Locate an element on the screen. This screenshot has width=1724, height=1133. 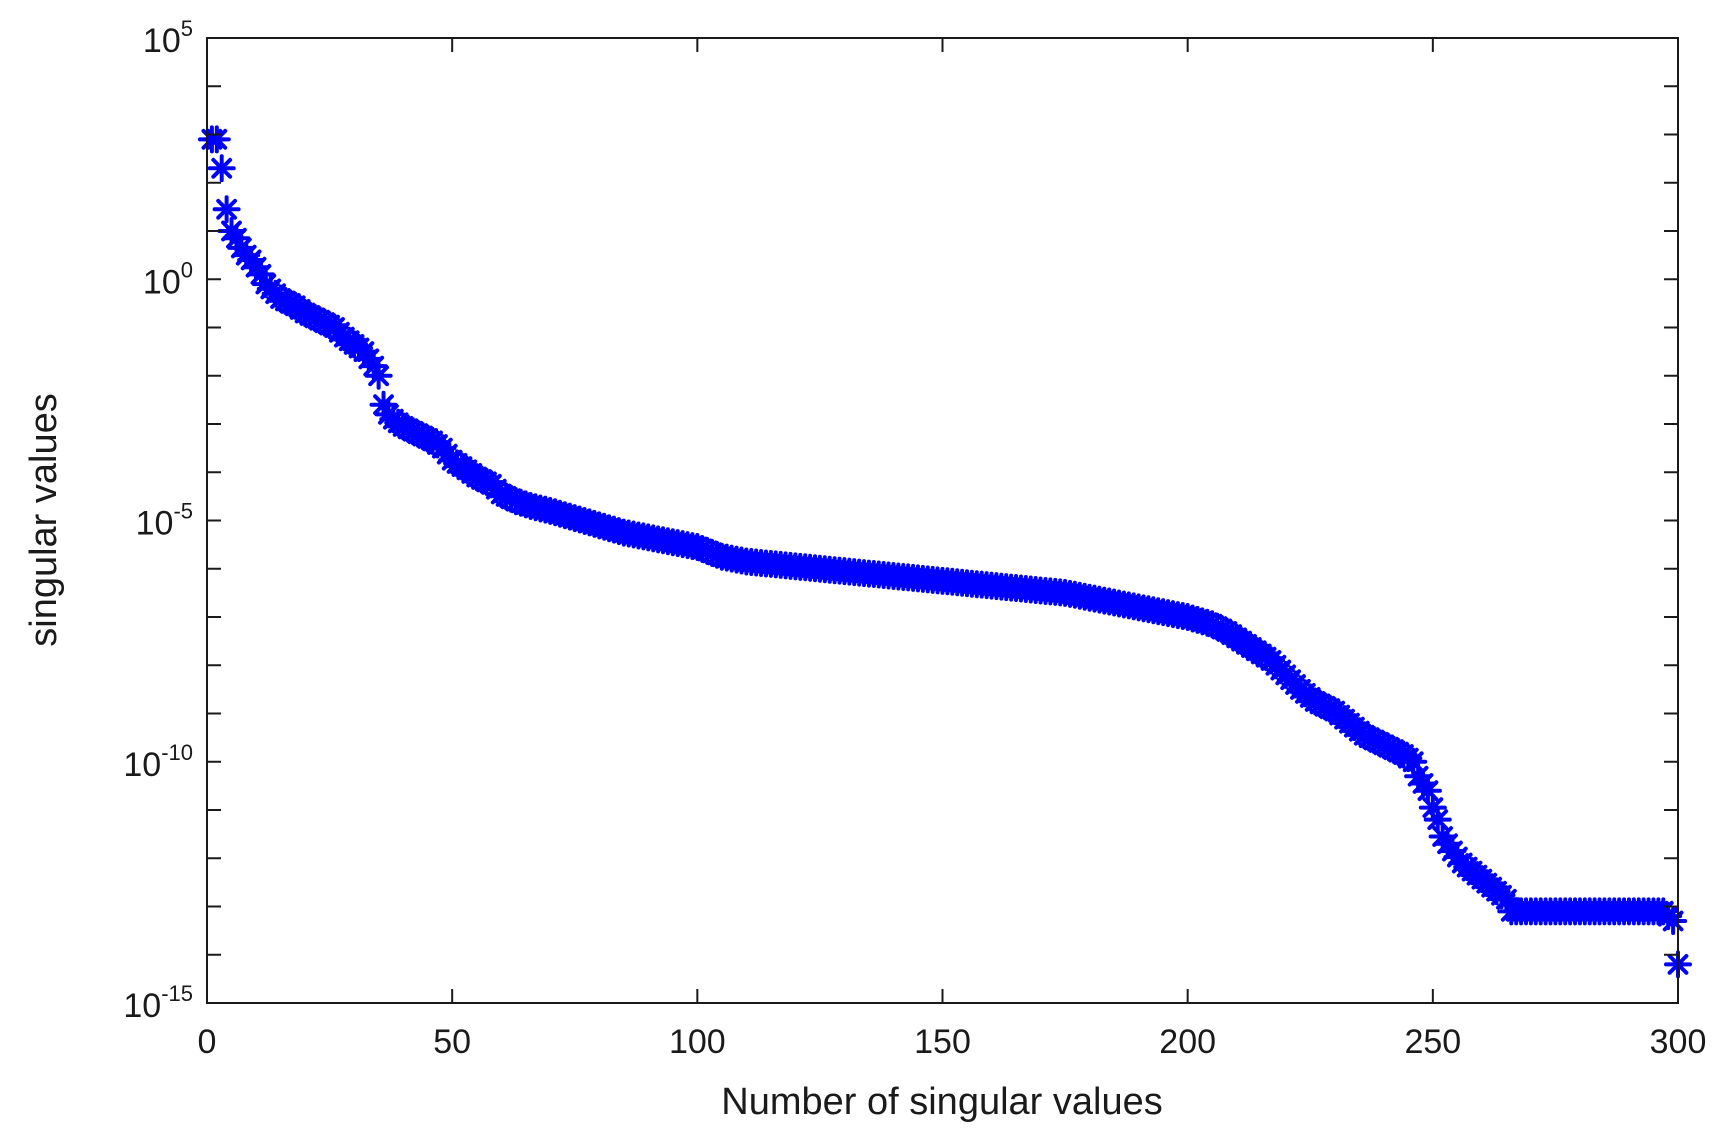
y-tick-label: 10⁰ is located at coordinates (168, 279).